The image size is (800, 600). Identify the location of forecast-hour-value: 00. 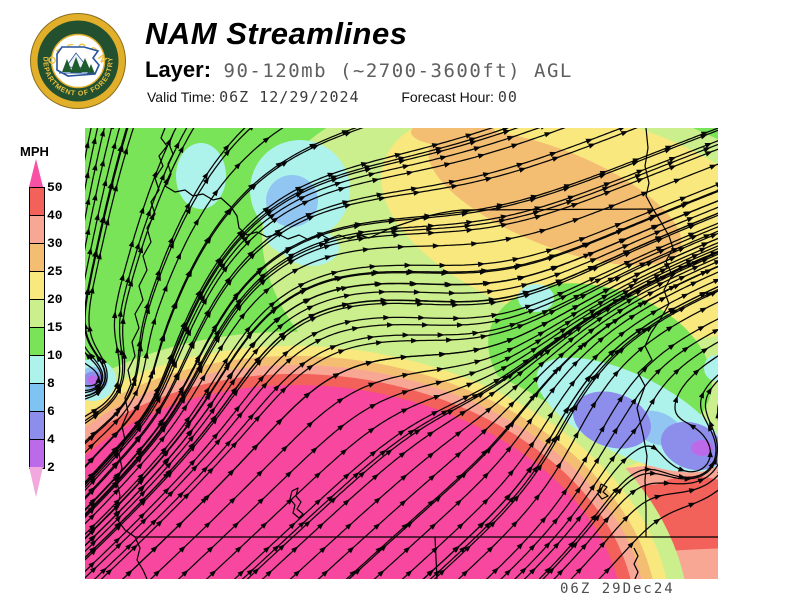
(507, 97).